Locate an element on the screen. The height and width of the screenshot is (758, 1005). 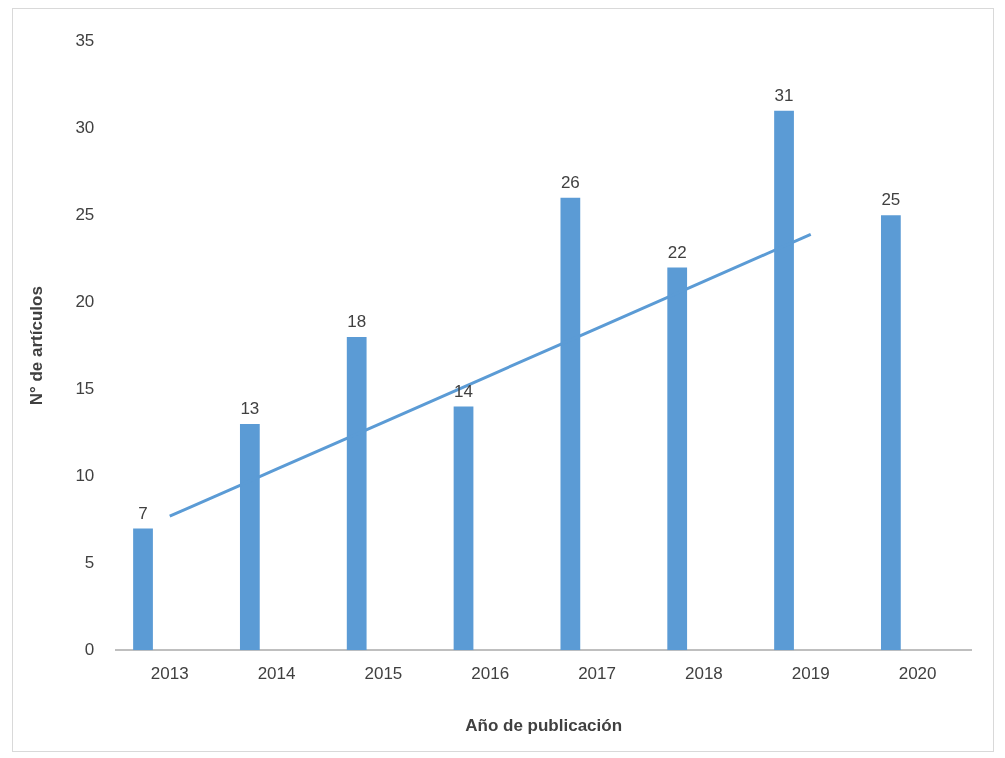
y-tick-label: 35 is located at coordinates (85, 40).